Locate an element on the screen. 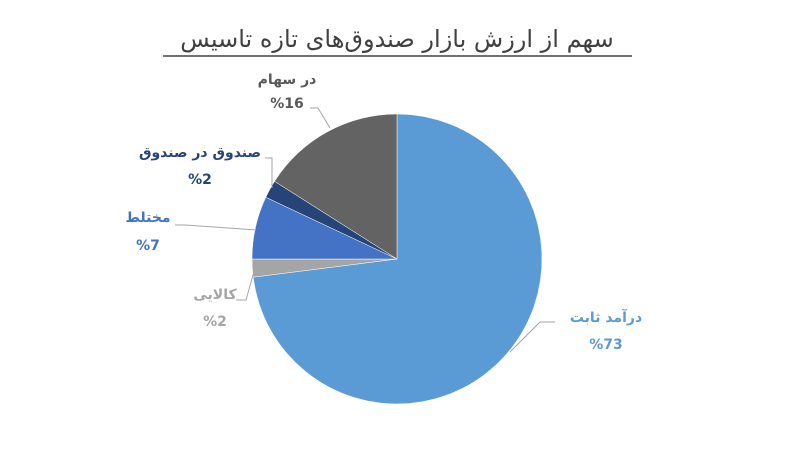 The height and width of the screenshot is (450, 793). slice-label: در سهام is located at coordinates (287, 80).